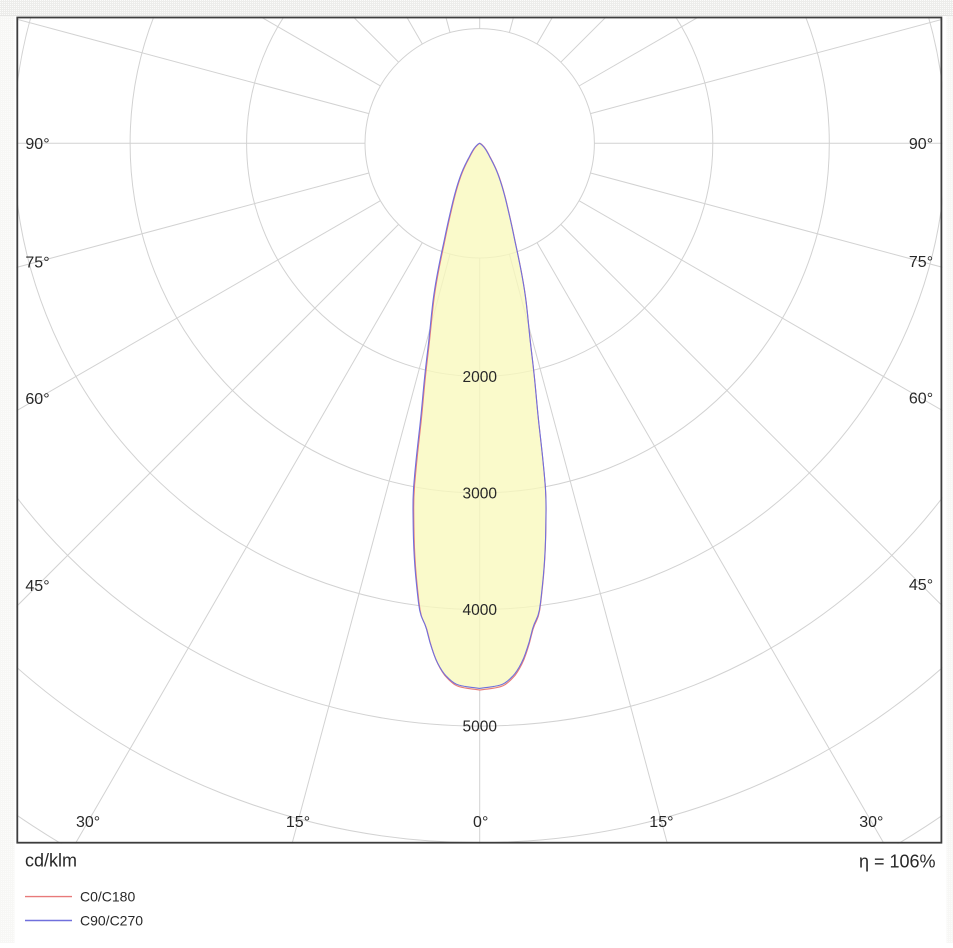  What do you see at coordinates (107, 897) in the screenshot?
I see `svg-text: C0/C180` at bounding box center [107, 897].